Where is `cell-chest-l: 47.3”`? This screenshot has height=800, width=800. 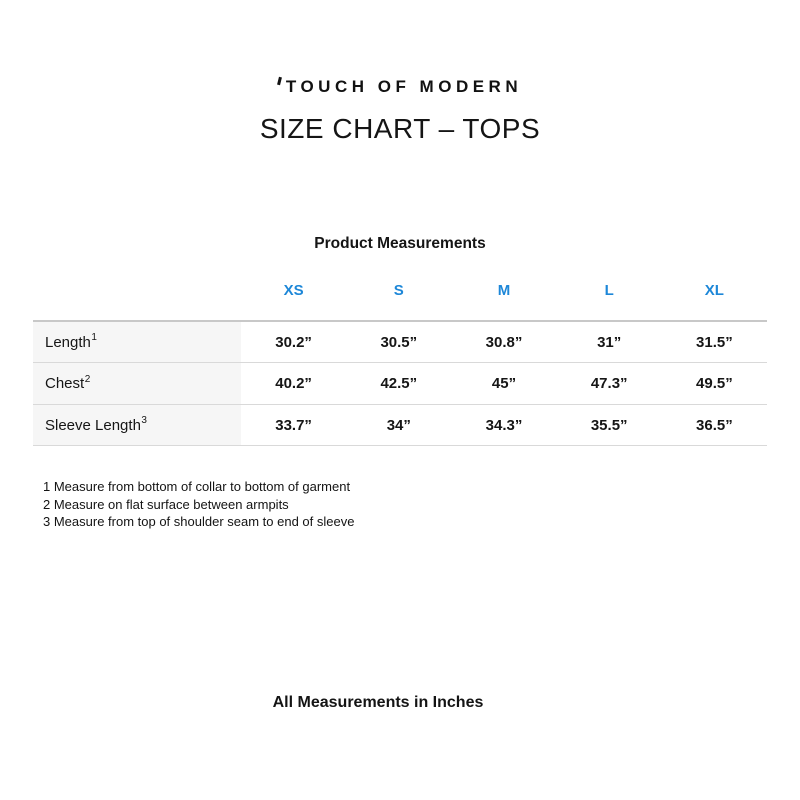 cell-chest-l: 47.3” is located at coordinates (609, 383).